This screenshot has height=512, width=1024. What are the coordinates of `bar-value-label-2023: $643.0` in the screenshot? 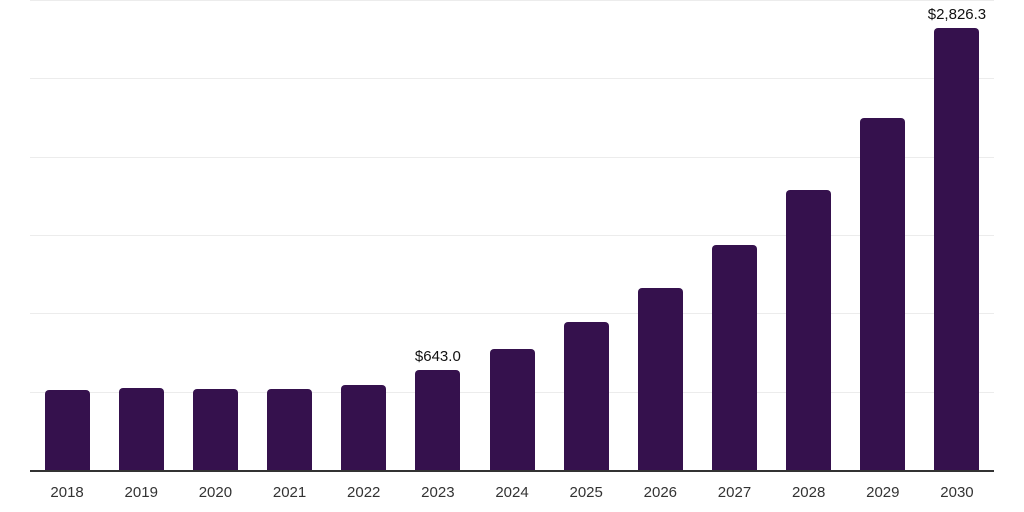 It's located at (437, 357).